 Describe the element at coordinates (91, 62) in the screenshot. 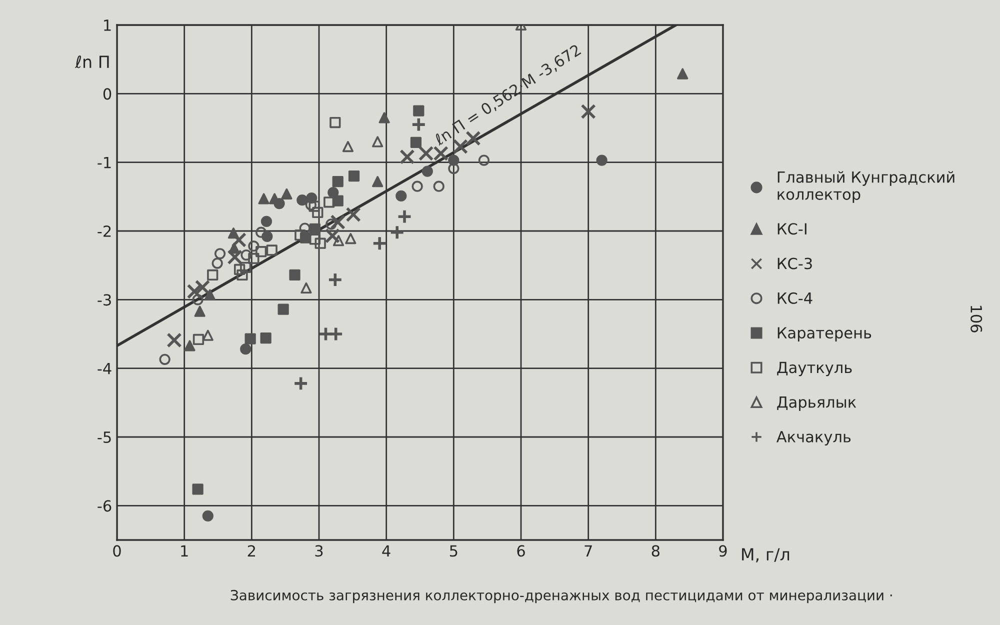

I see `y-axis-title: ℓn П` at that location.